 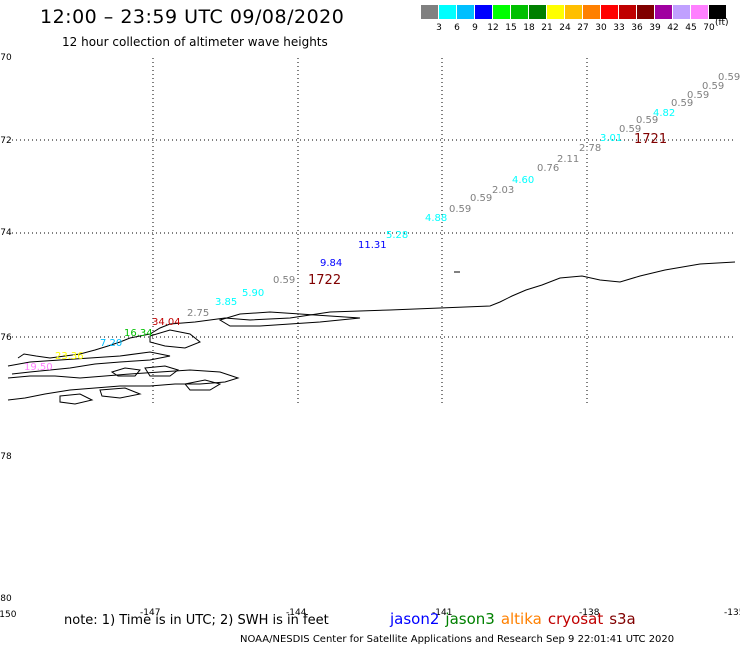 I want to click on legend-tick-label: 27, so click(x=583, y=28).